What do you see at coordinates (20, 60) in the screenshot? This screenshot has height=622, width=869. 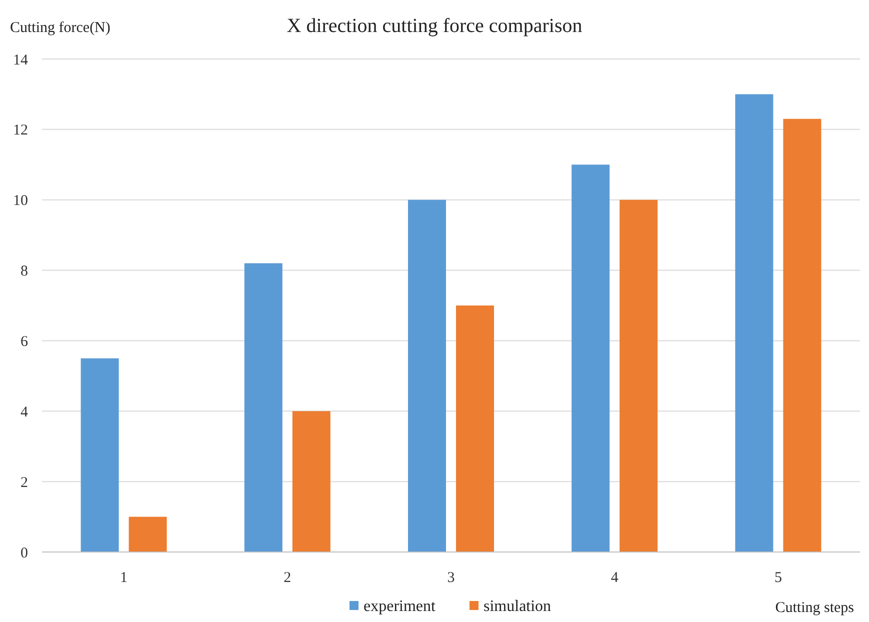 I see `y-tick-label: 14` at bounding box center [20, 60].